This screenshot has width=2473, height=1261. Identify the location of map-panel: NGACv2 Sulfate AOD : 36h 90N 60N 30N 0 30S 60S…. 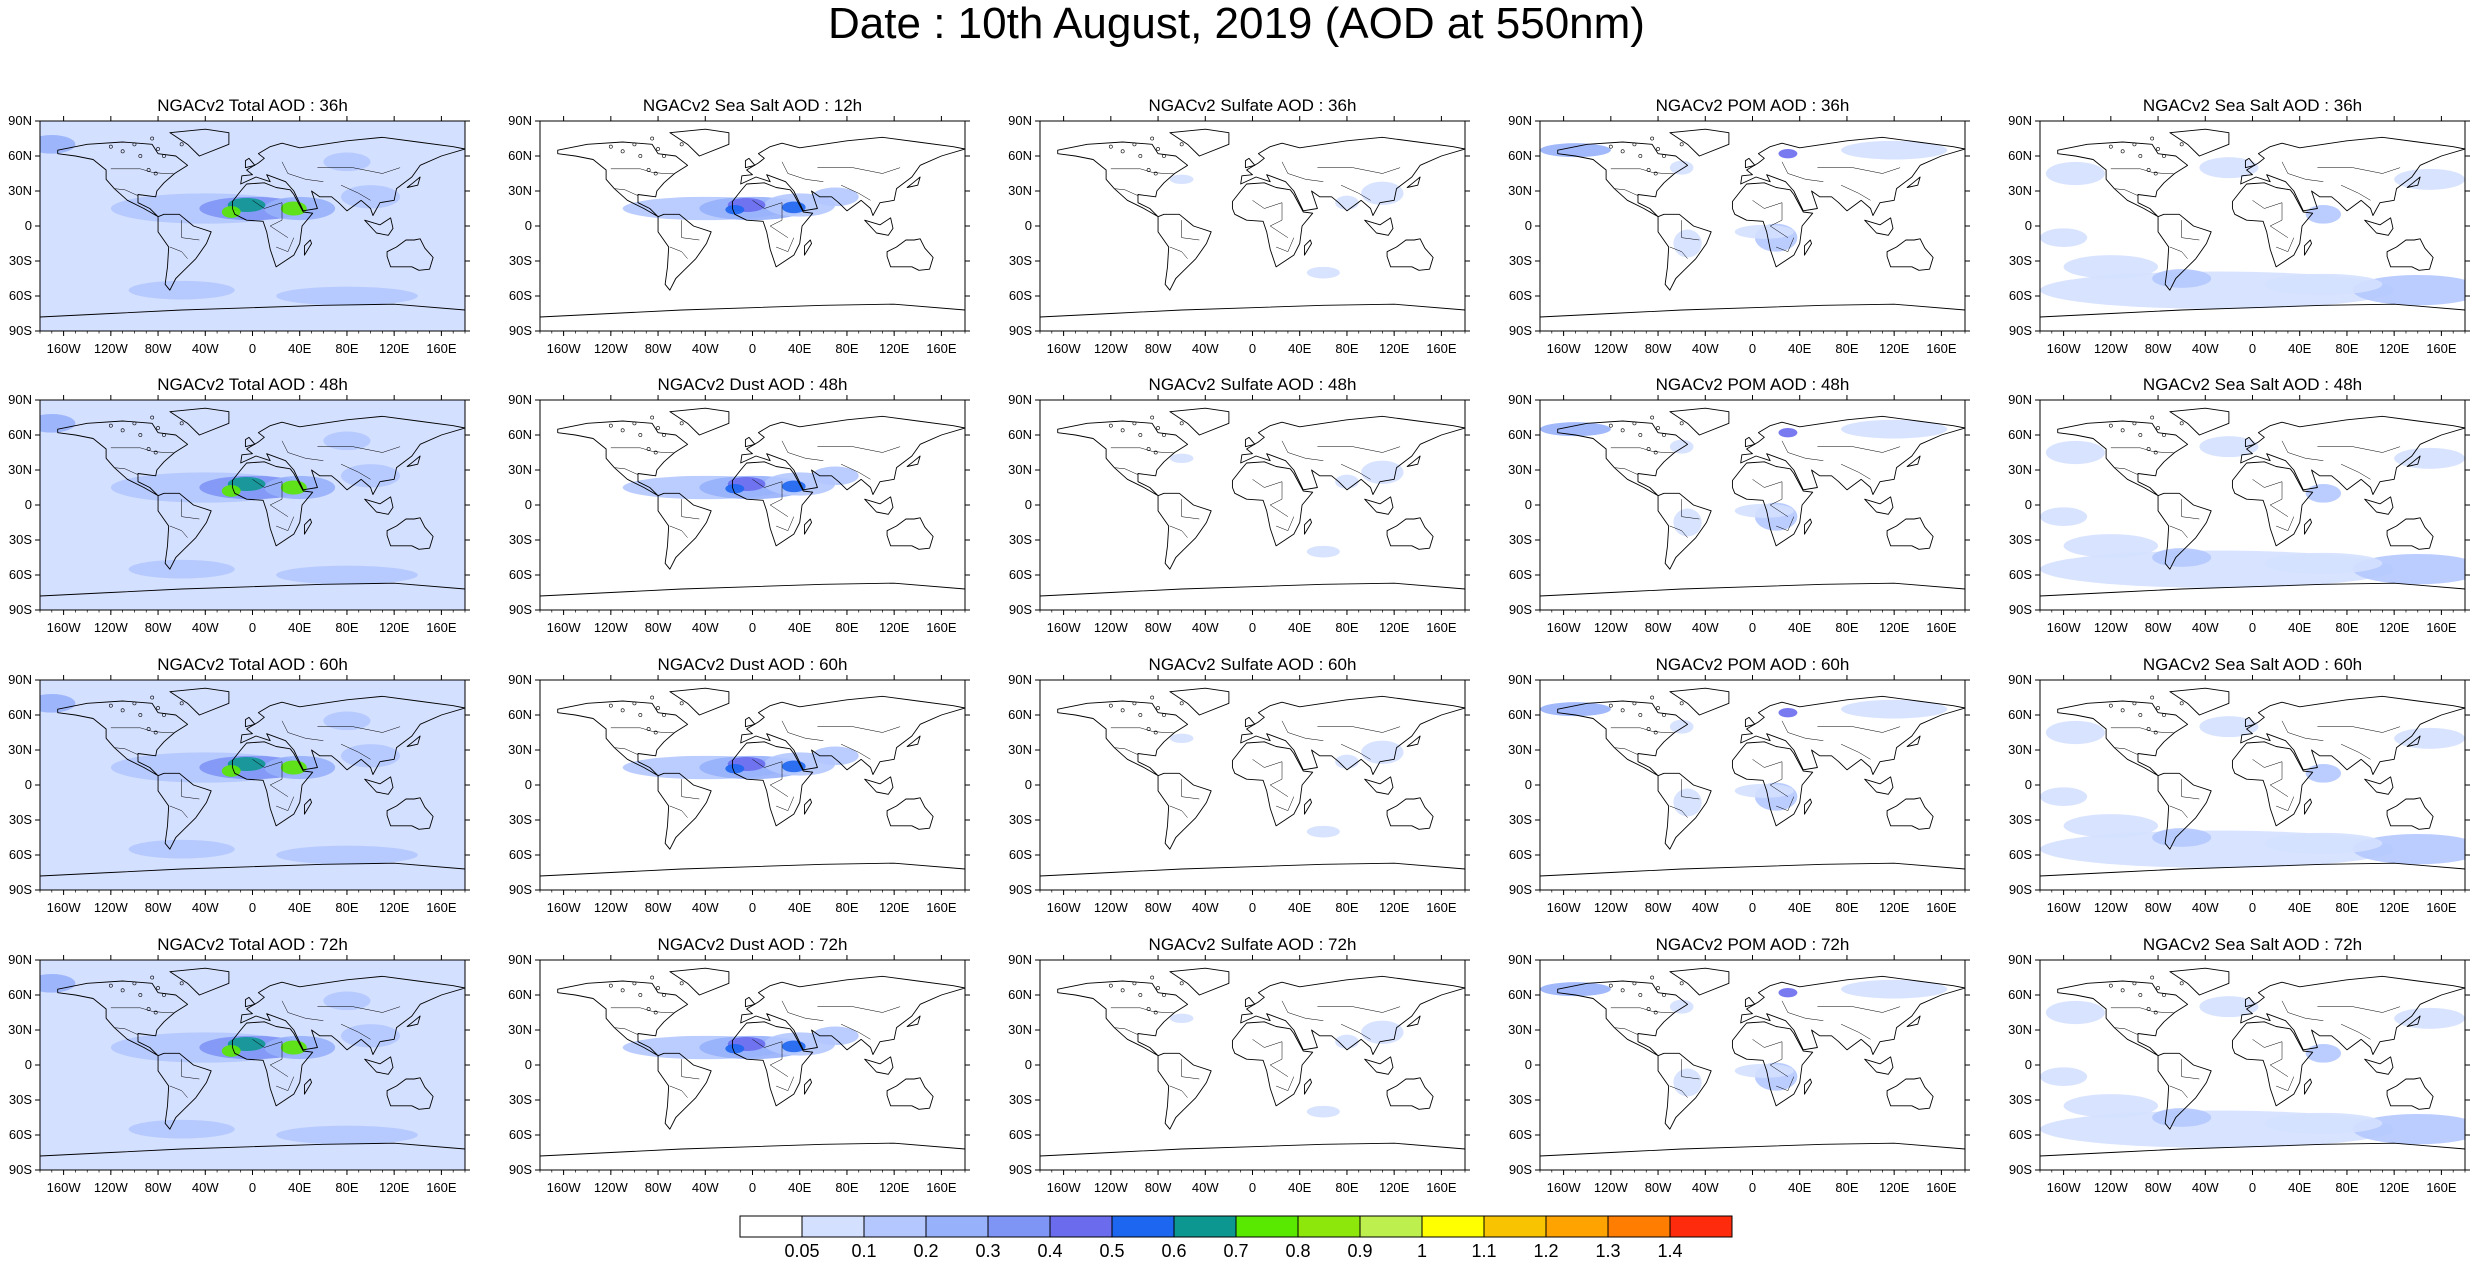
(1239, 226).